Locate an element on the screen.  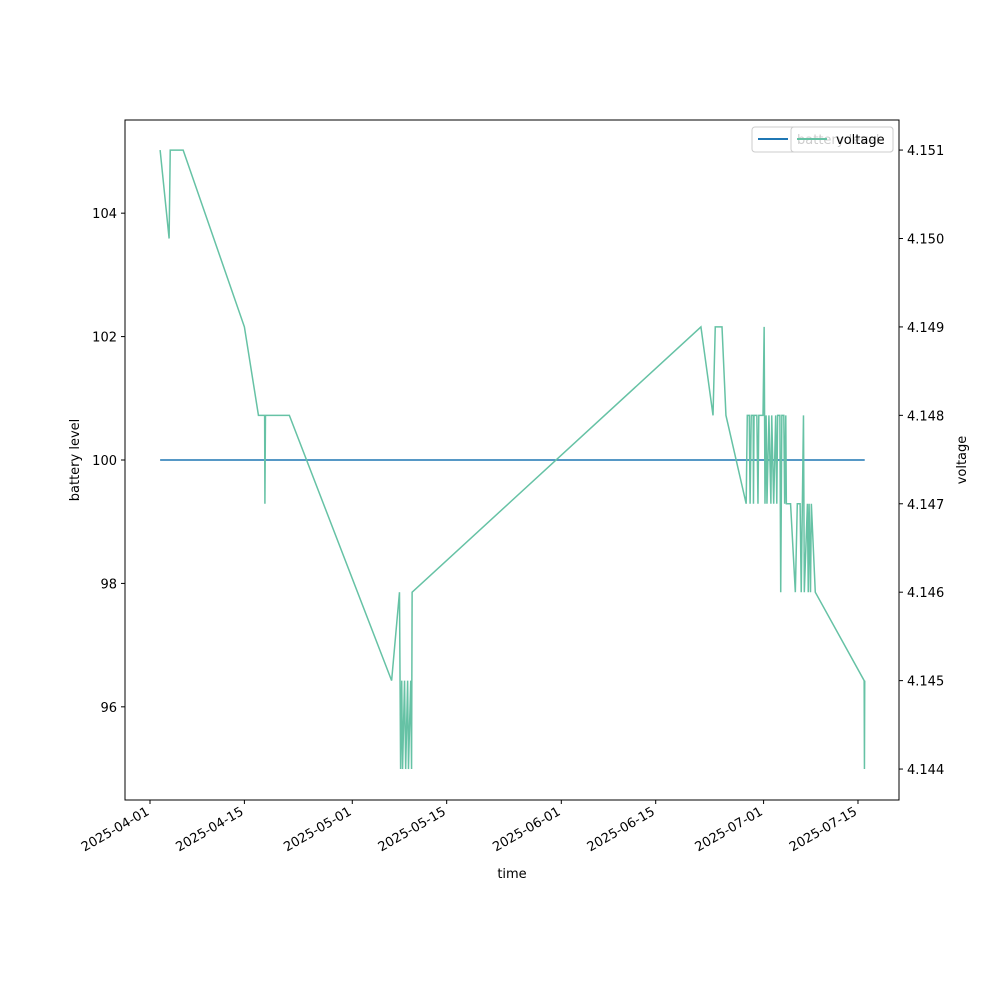
x-tick-label: 2025-04-01 is located at coordinates (115, 829).